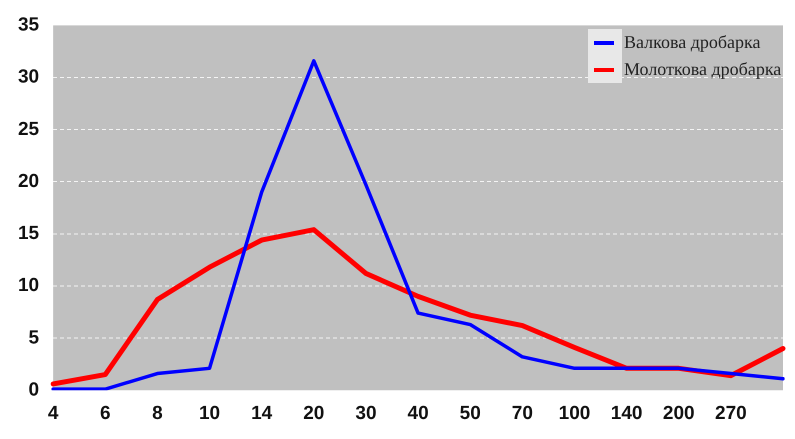 The width and height of the screenshot is (795, 439). I want to click on x-tick-label: 40, so click(418, 413).